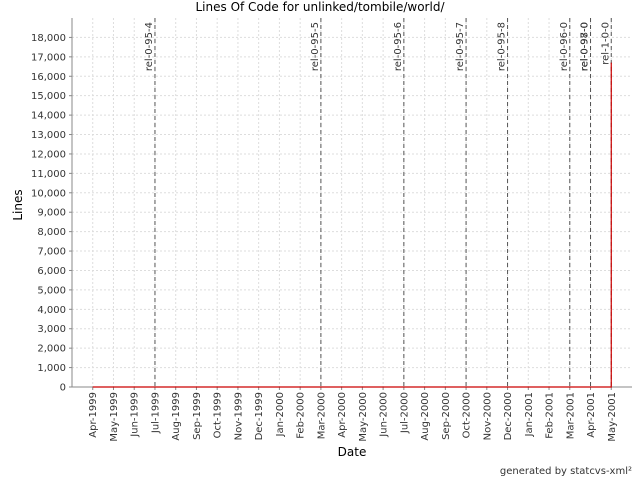 The image size is (640, 480). I want to click on release-label: rel-0-98-0, so click(585, 46).